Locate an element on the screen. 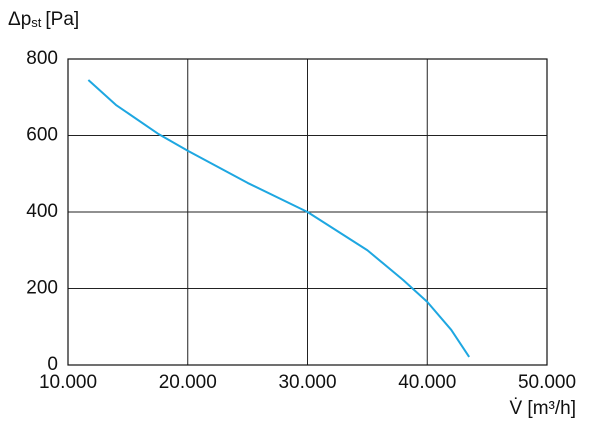 This screenshot has width=600, height=424. x-tick-label: 50.000 is located at coordinates (547, 382).